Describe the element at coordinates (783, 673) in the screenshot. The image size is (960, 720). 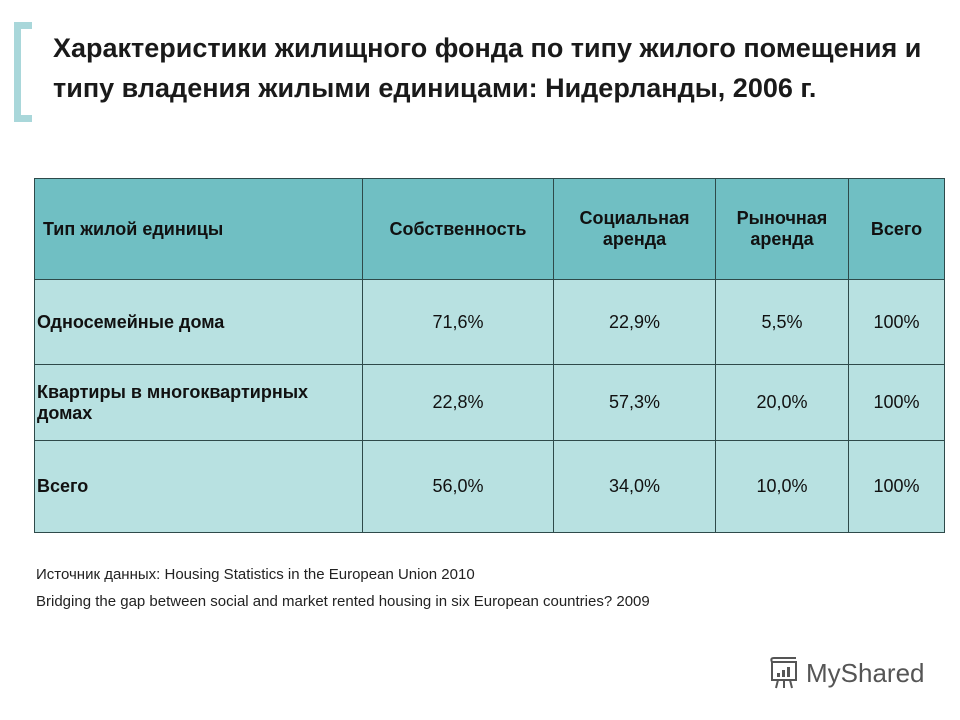
I see `presentation-board-icon` at that location.